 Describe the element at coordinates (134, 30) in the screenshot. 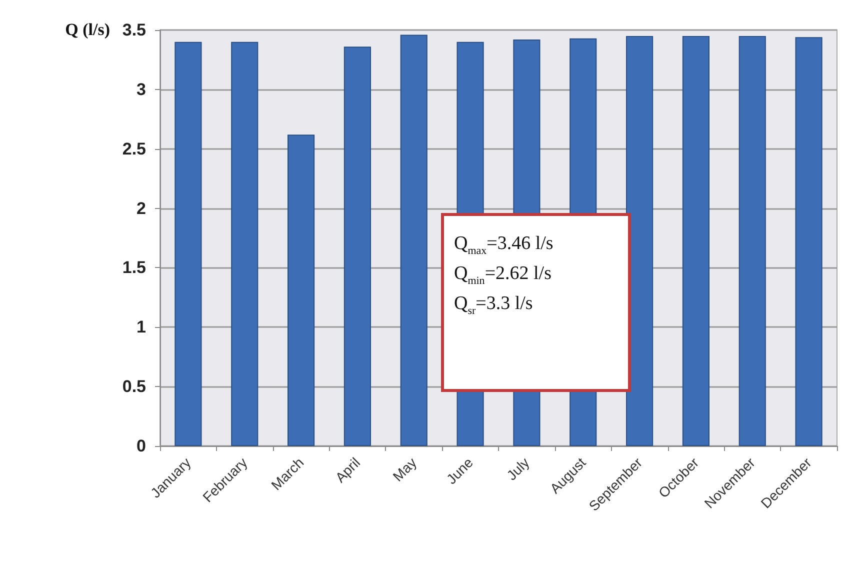

I see `y-tick-label: 3.5` at that location.